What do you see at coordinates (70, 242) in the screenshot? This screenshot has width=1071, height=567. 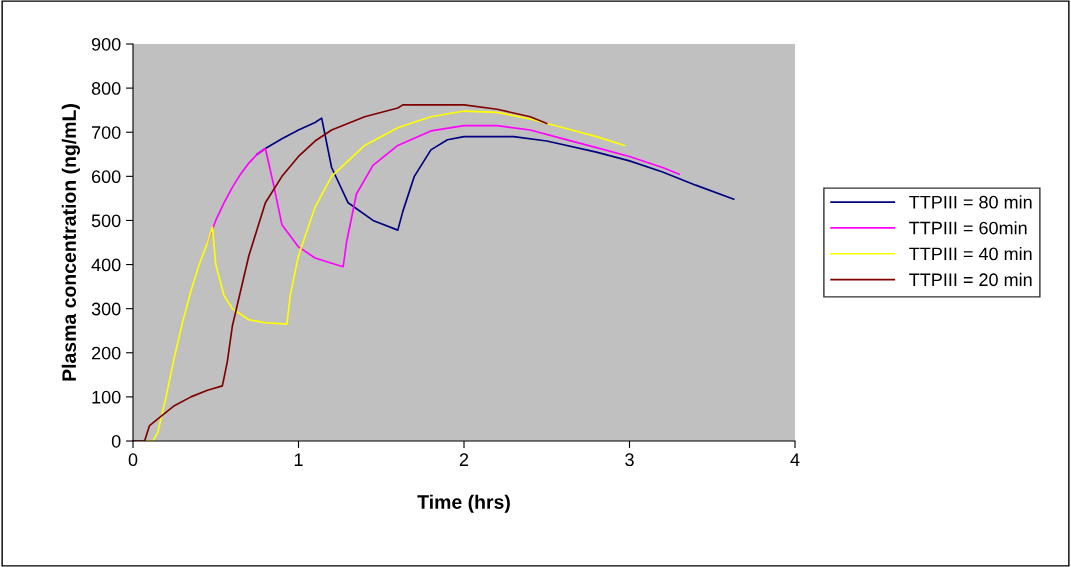 I see `y-axis-title: Plasma concentration (ng/mL)` at bounding box center [70, 242].